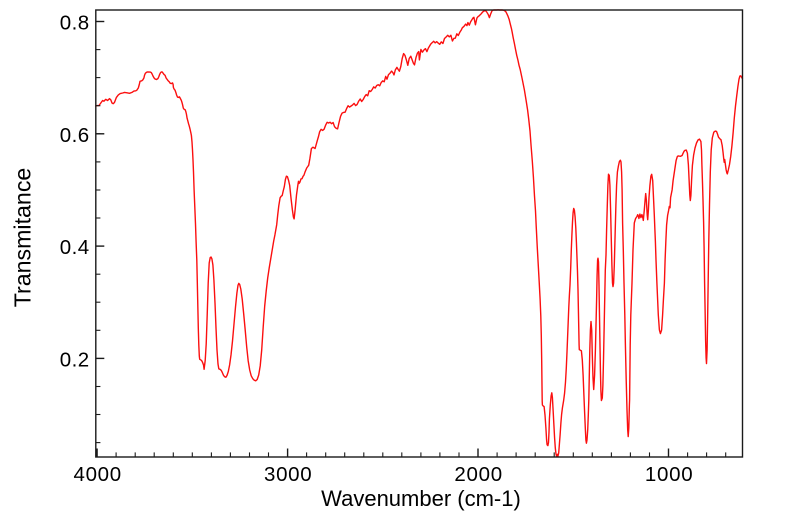 This screenshot has height=521, width=799. What do you see at coordinates (23, 238) in the screenshot?
I see `svg-text: Transmitance` at bounding box center [23, 238].